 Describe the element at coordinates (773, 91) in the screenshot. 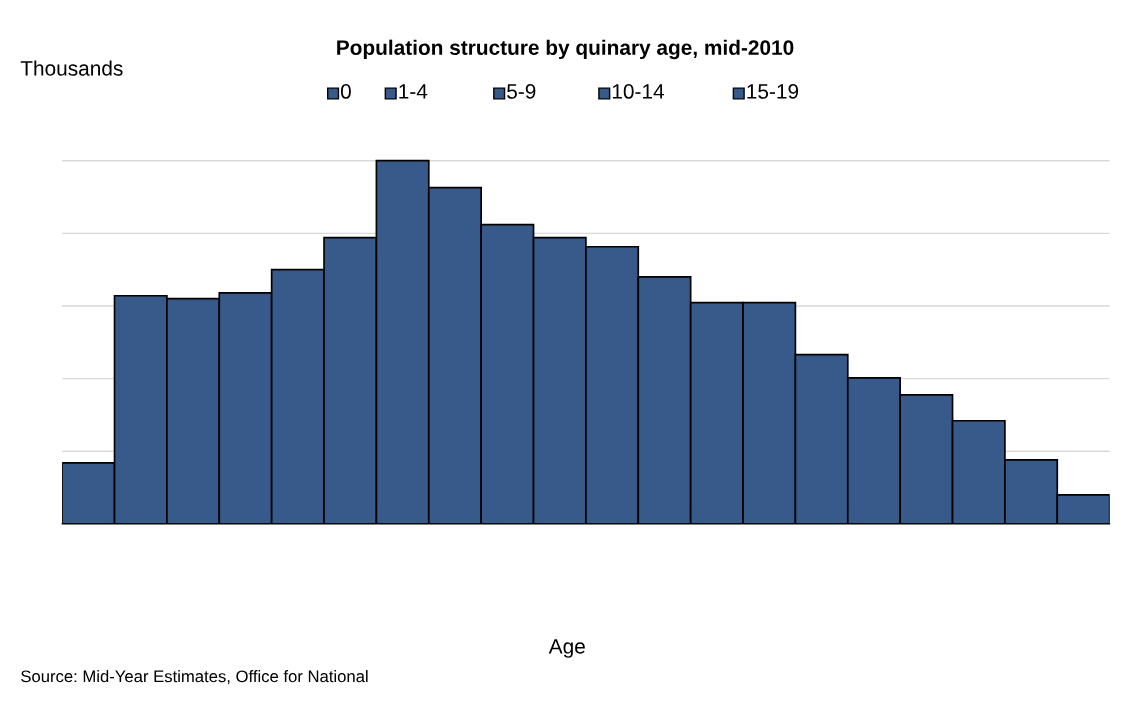

I see `text: 15-19` at that location.